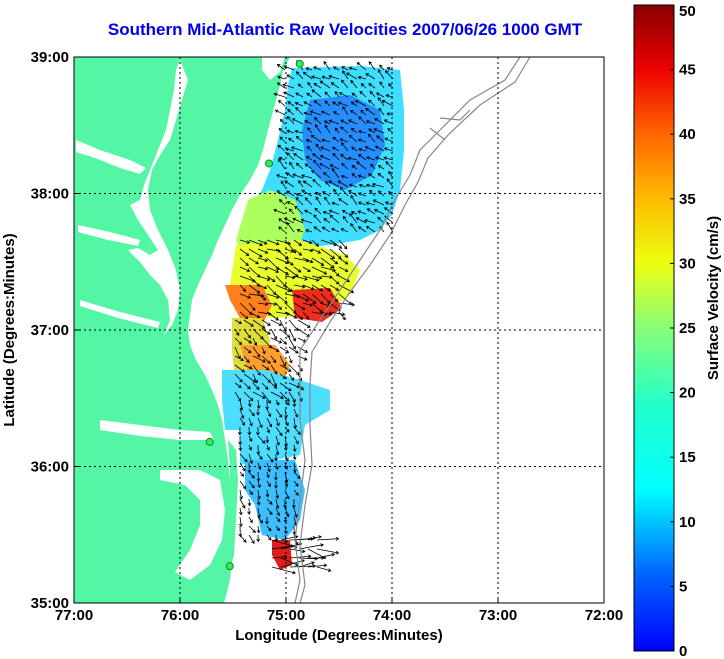  What do you see at coordinates (158, 197) in the screenshot?
I see `chesapeake-bay` at bounding box center [158, 197].